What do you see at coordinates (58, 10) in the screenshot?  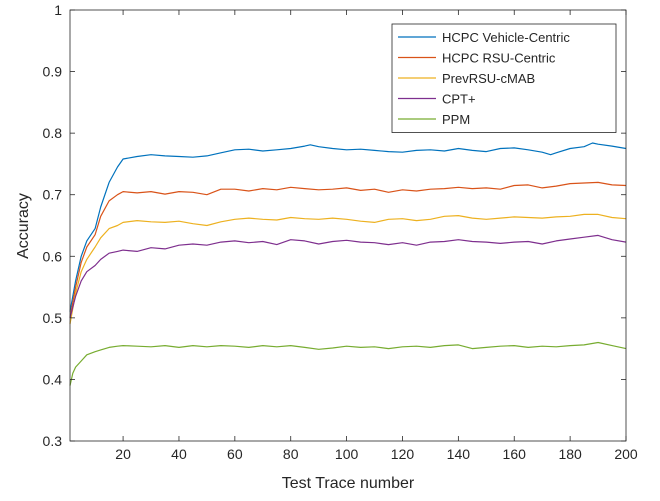 I see `y-tick-label: 1` at bounding box center [58, 10].